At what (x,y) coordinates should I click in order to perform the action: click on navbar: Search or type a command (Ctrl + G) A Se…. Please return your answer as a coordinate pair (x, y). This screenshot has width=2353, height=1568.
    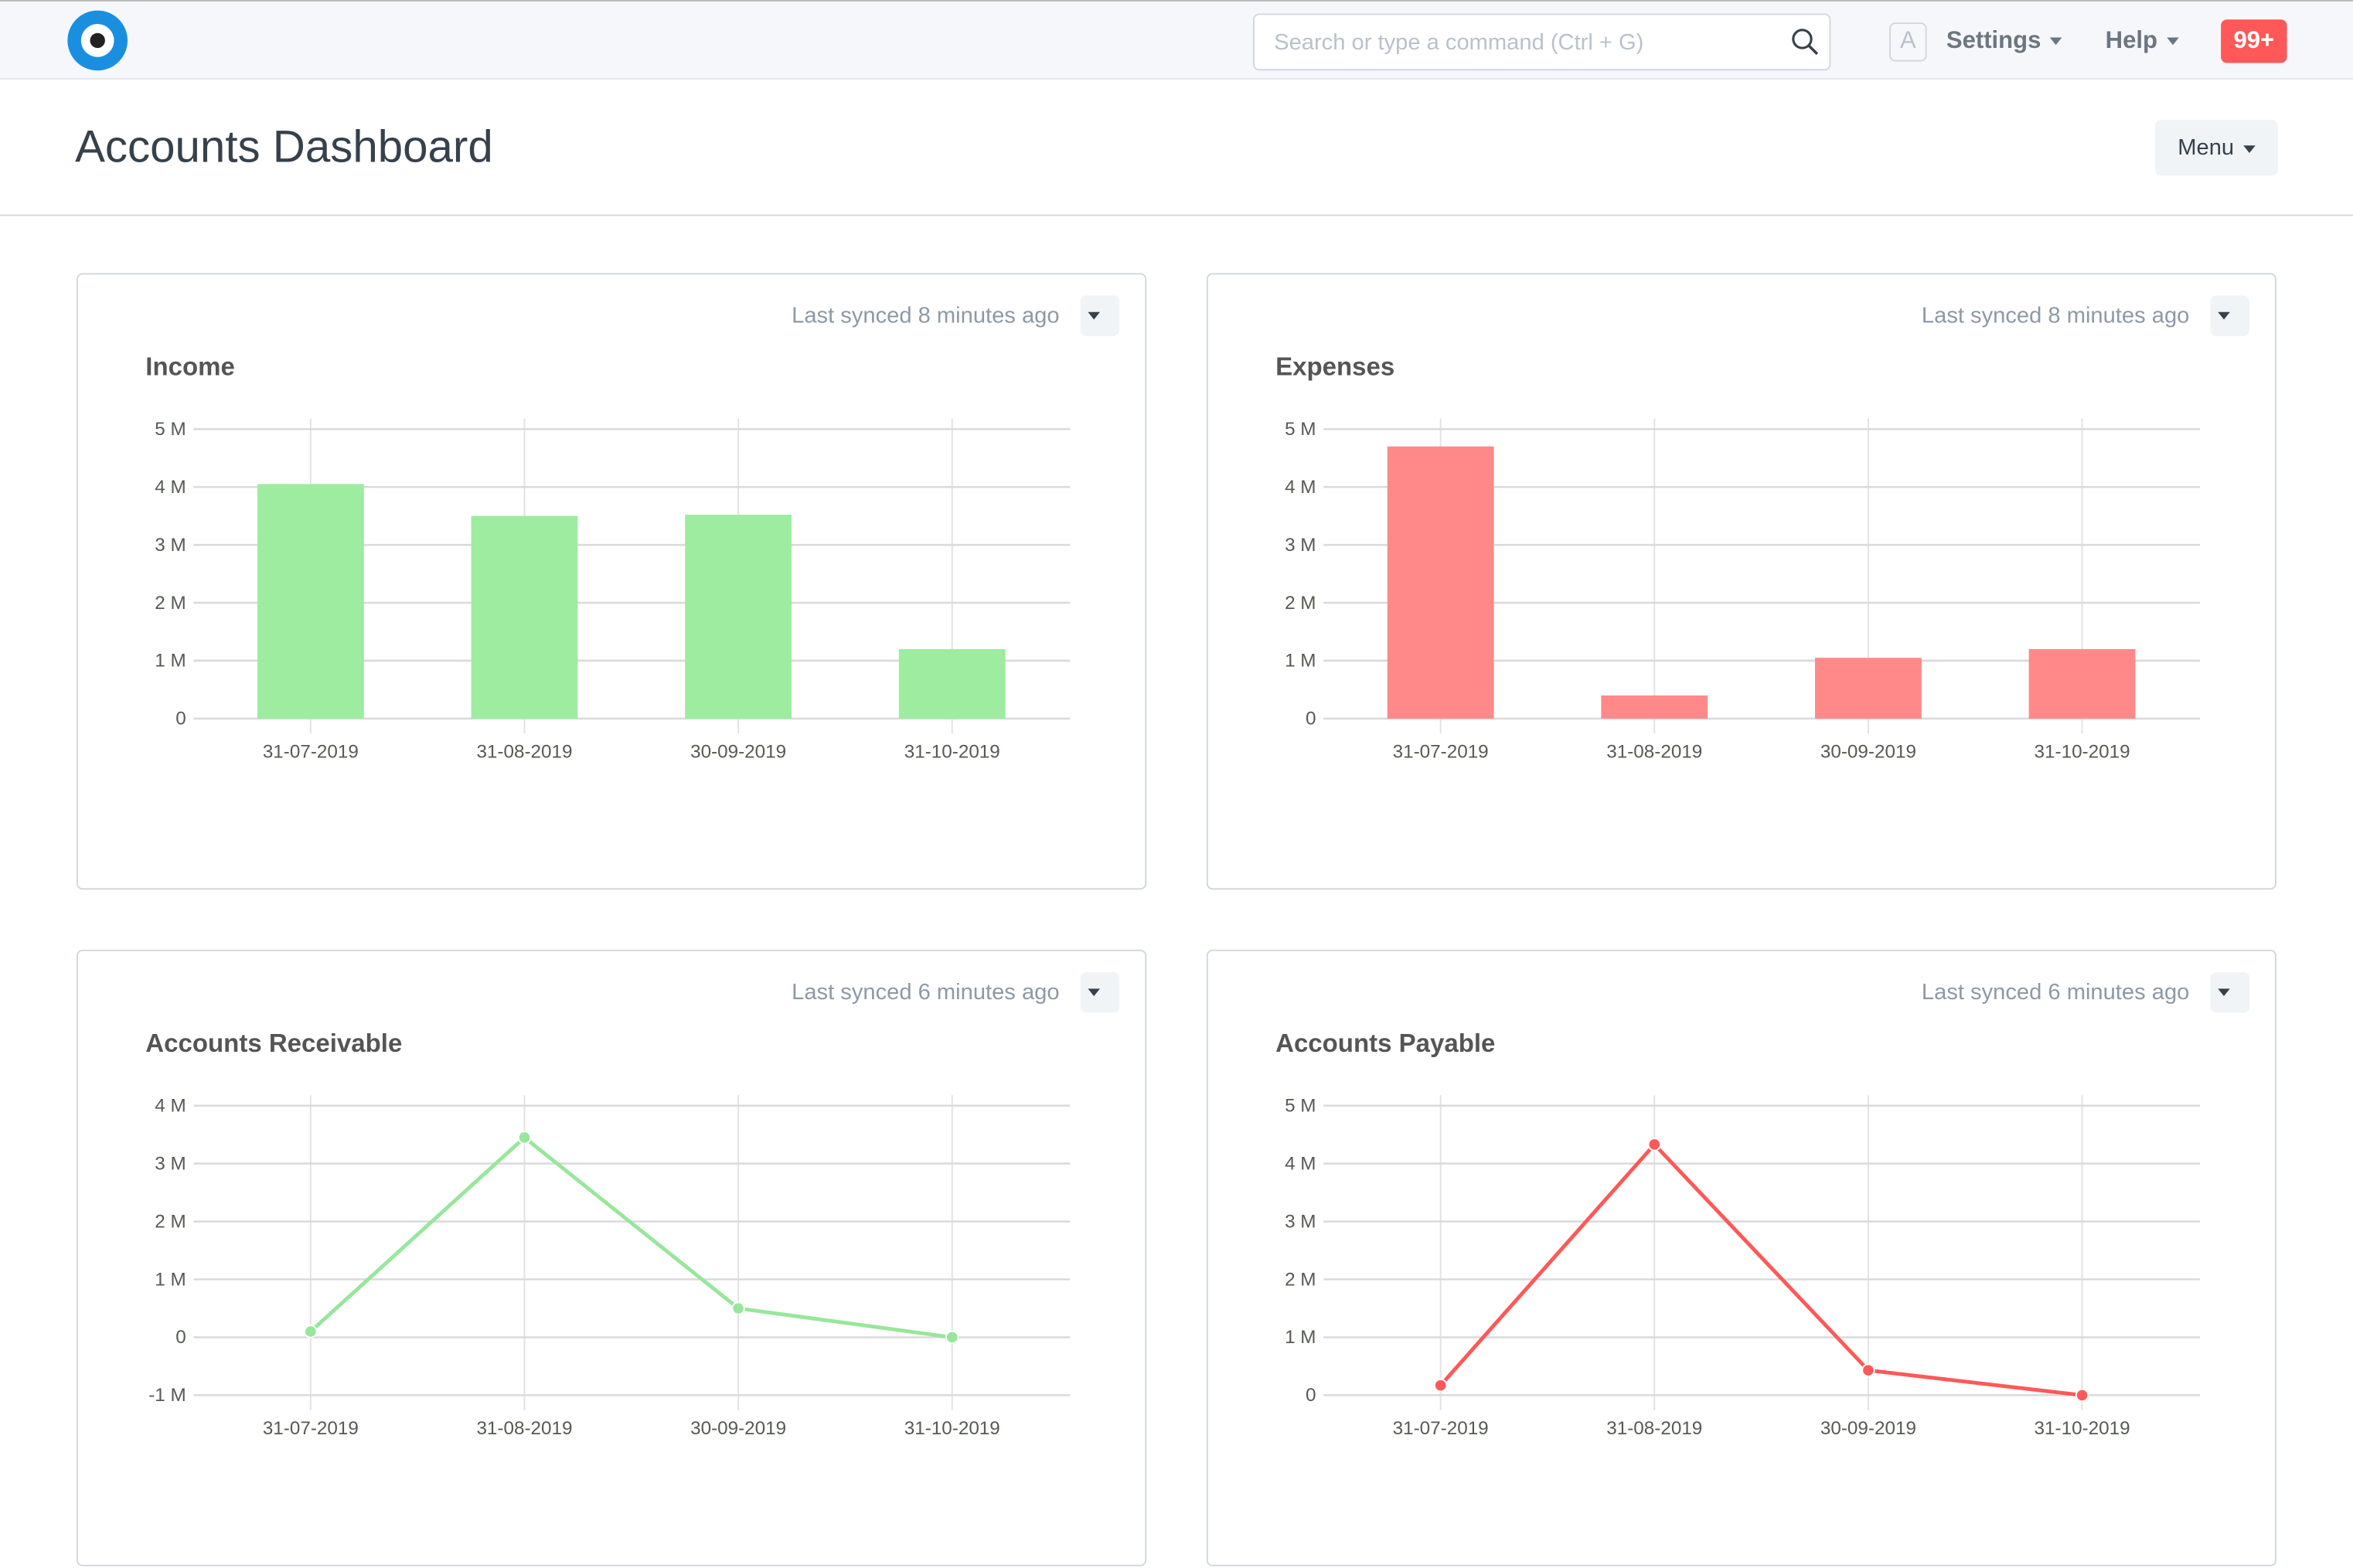
    Looking at the image, I should click on (1176, 40).